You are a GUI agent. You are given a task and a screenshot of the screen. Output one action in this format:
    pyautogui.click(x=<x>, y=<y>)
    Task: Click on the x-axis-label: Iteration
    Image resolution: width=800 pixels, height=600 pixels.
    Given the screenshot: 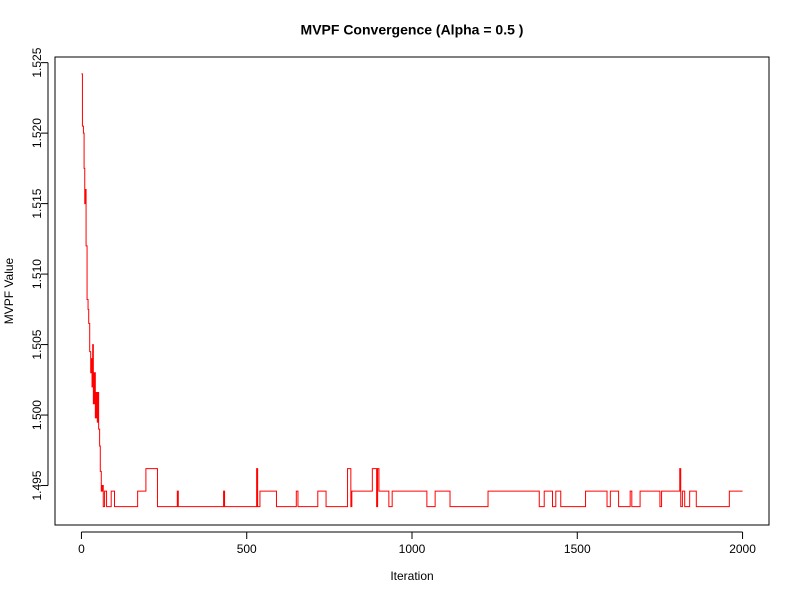 What is the action you would take?
    pyautogui.click(x=411, y=576)
    